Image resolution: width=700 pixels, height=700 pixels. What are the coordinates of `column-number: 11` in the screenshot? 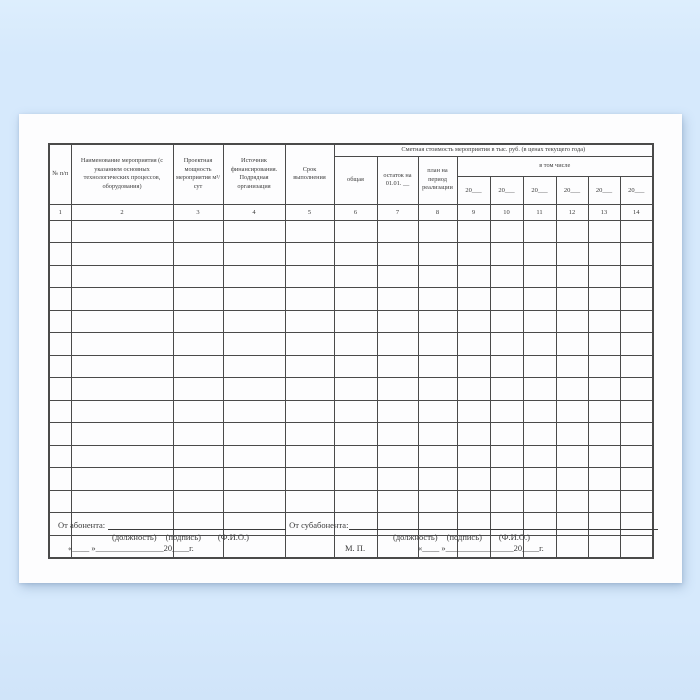 It's located at (539, 212).